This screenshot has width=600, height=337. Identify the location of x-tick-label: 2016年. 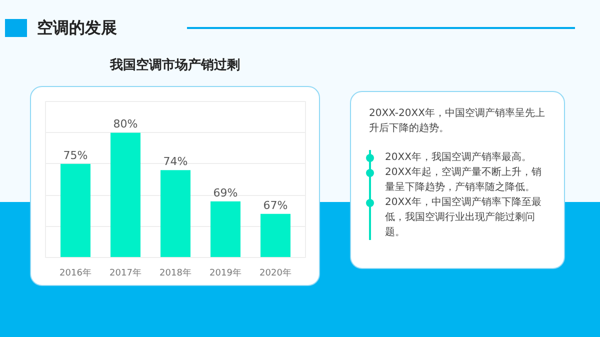
(76, 273).